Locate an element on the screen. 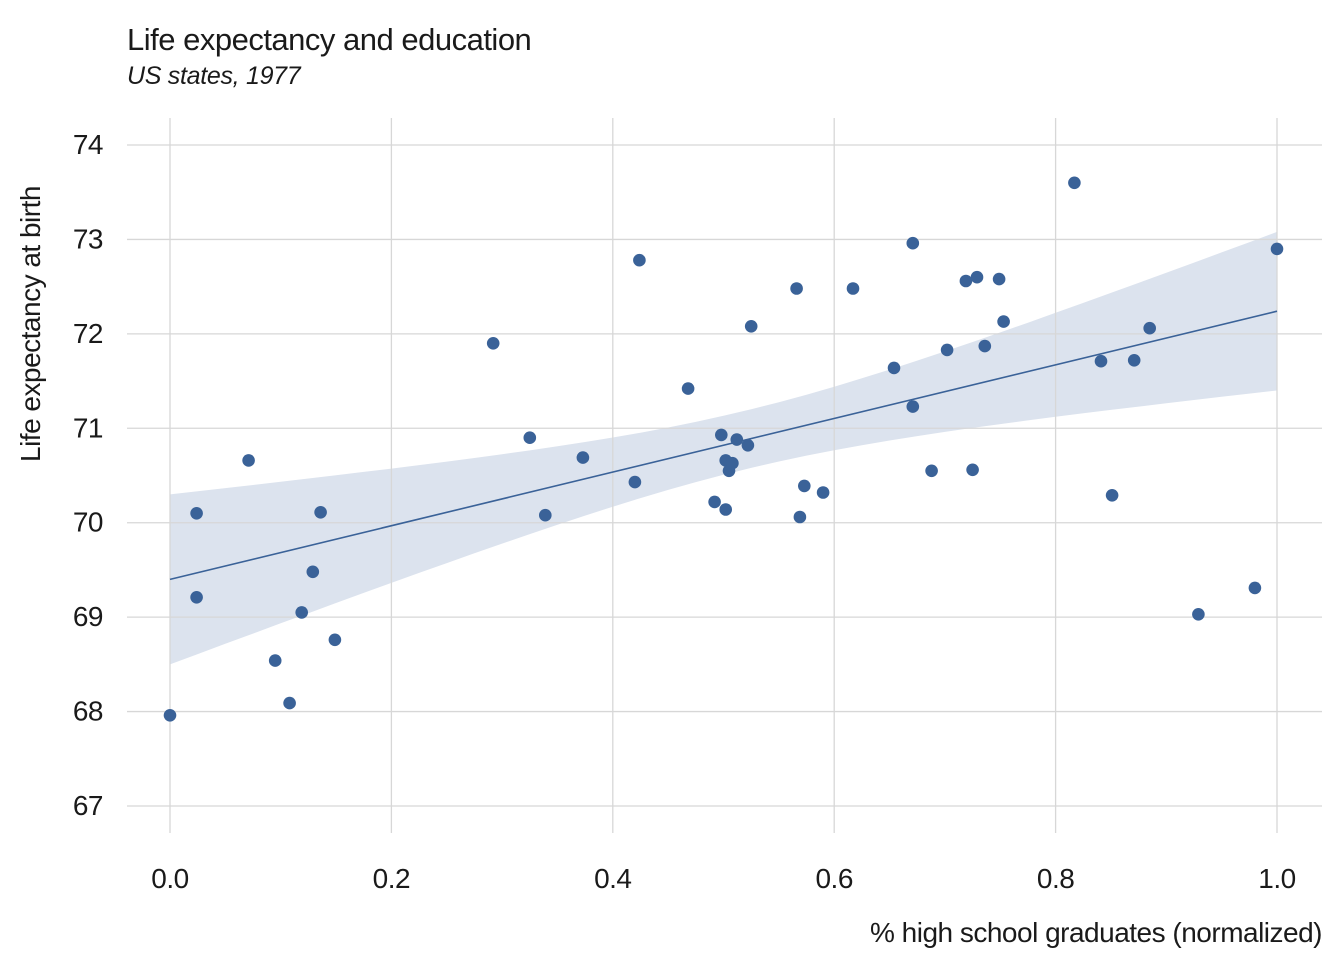 Image resolution: width=1344 pixels, height=960 pixels. y-tick-label: 69 is located at coordinates (88, 616).